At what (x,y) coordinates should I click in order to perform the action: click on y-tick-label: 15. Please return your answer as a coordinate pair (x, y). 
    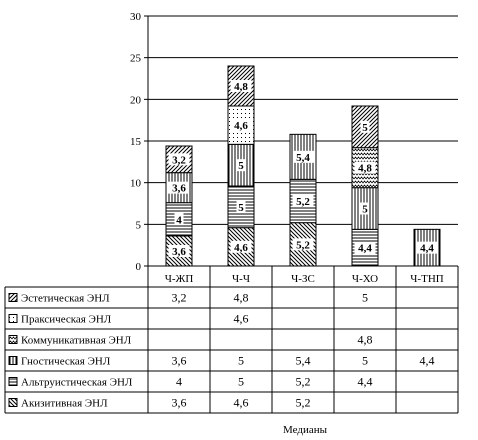
    Looking at the image, I should click on (136, 142).